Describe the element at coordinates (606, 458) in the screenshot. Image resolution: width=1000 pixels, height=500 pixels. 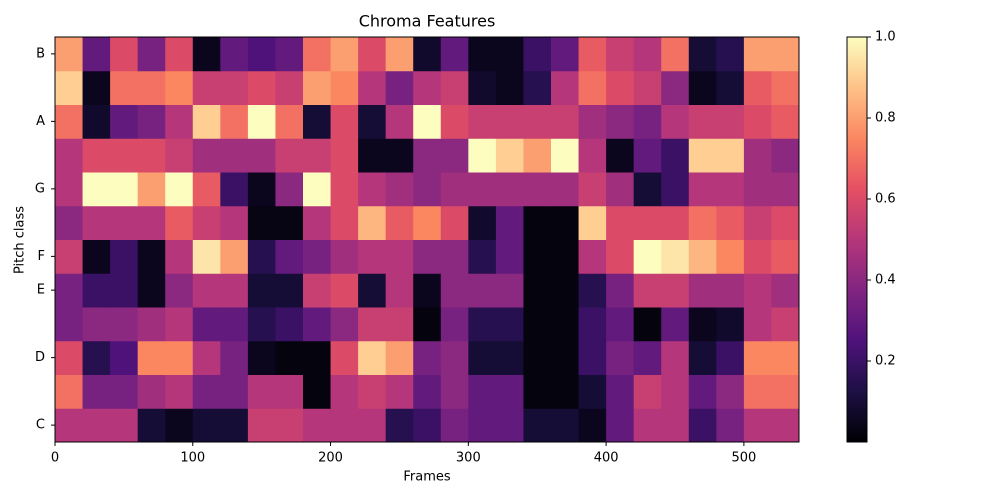
I see `x-tick-label: 400` at that location.